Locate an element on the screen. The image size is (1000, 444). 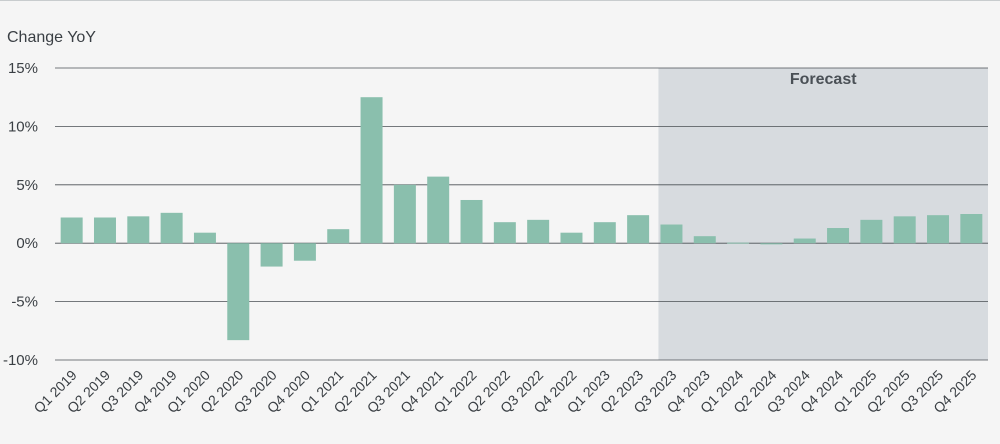
forecast-label: Forecast is located at coordinates (823, 79).